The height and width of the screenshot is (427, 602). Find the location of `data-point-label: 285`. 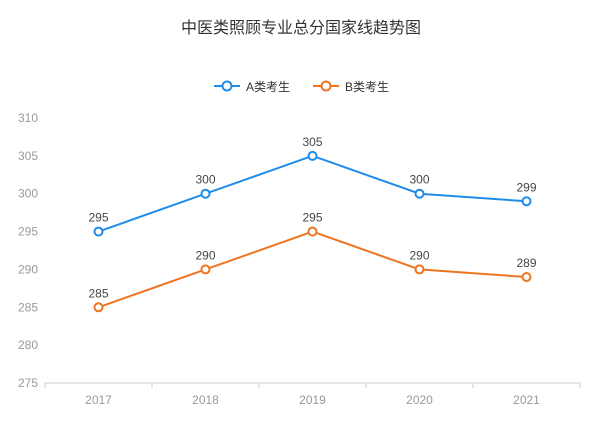

data-point-label: 285 is located at coordinates (98, 293).